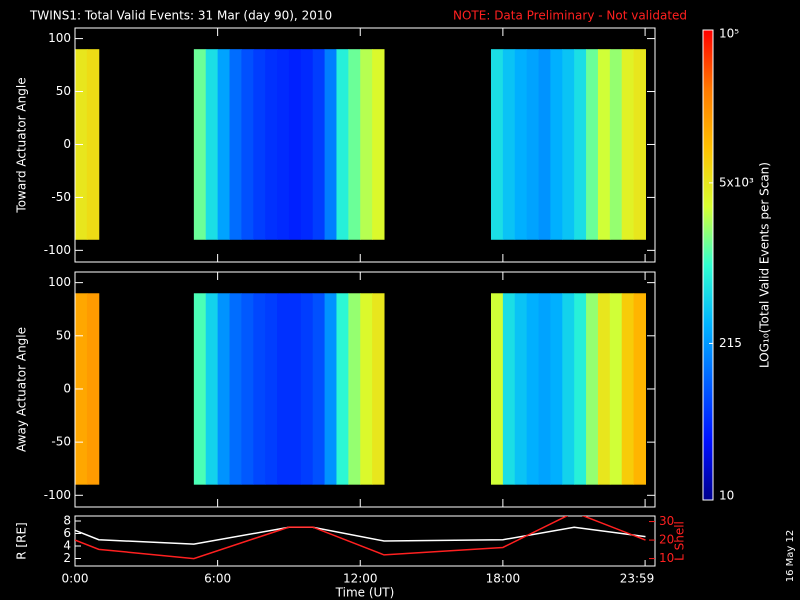 The image size is (800, 600). I want to click on y-tick-label: 4, so click(67, 546).